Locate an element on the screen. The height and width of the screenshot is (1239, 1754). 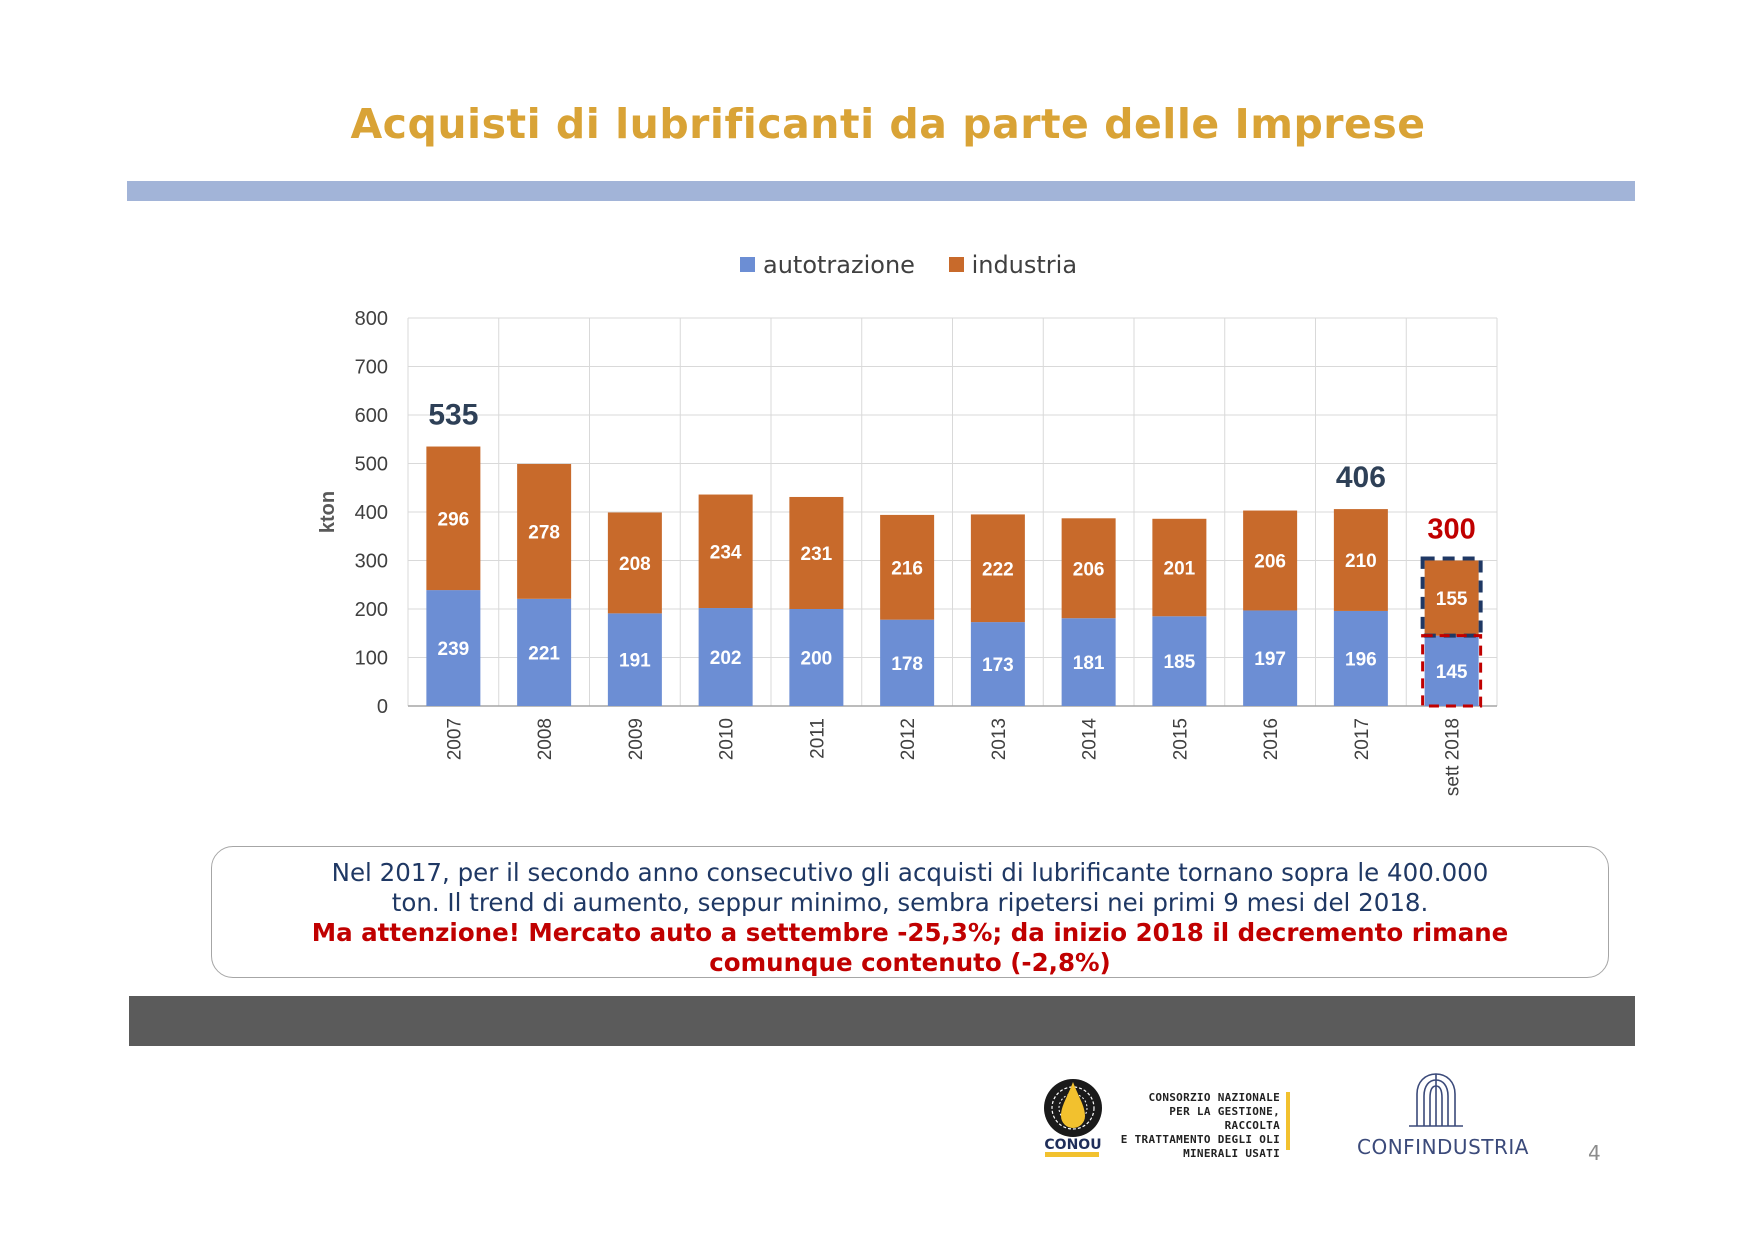
chart-legend: autotrazione industria is located at coordinates (921, 264).